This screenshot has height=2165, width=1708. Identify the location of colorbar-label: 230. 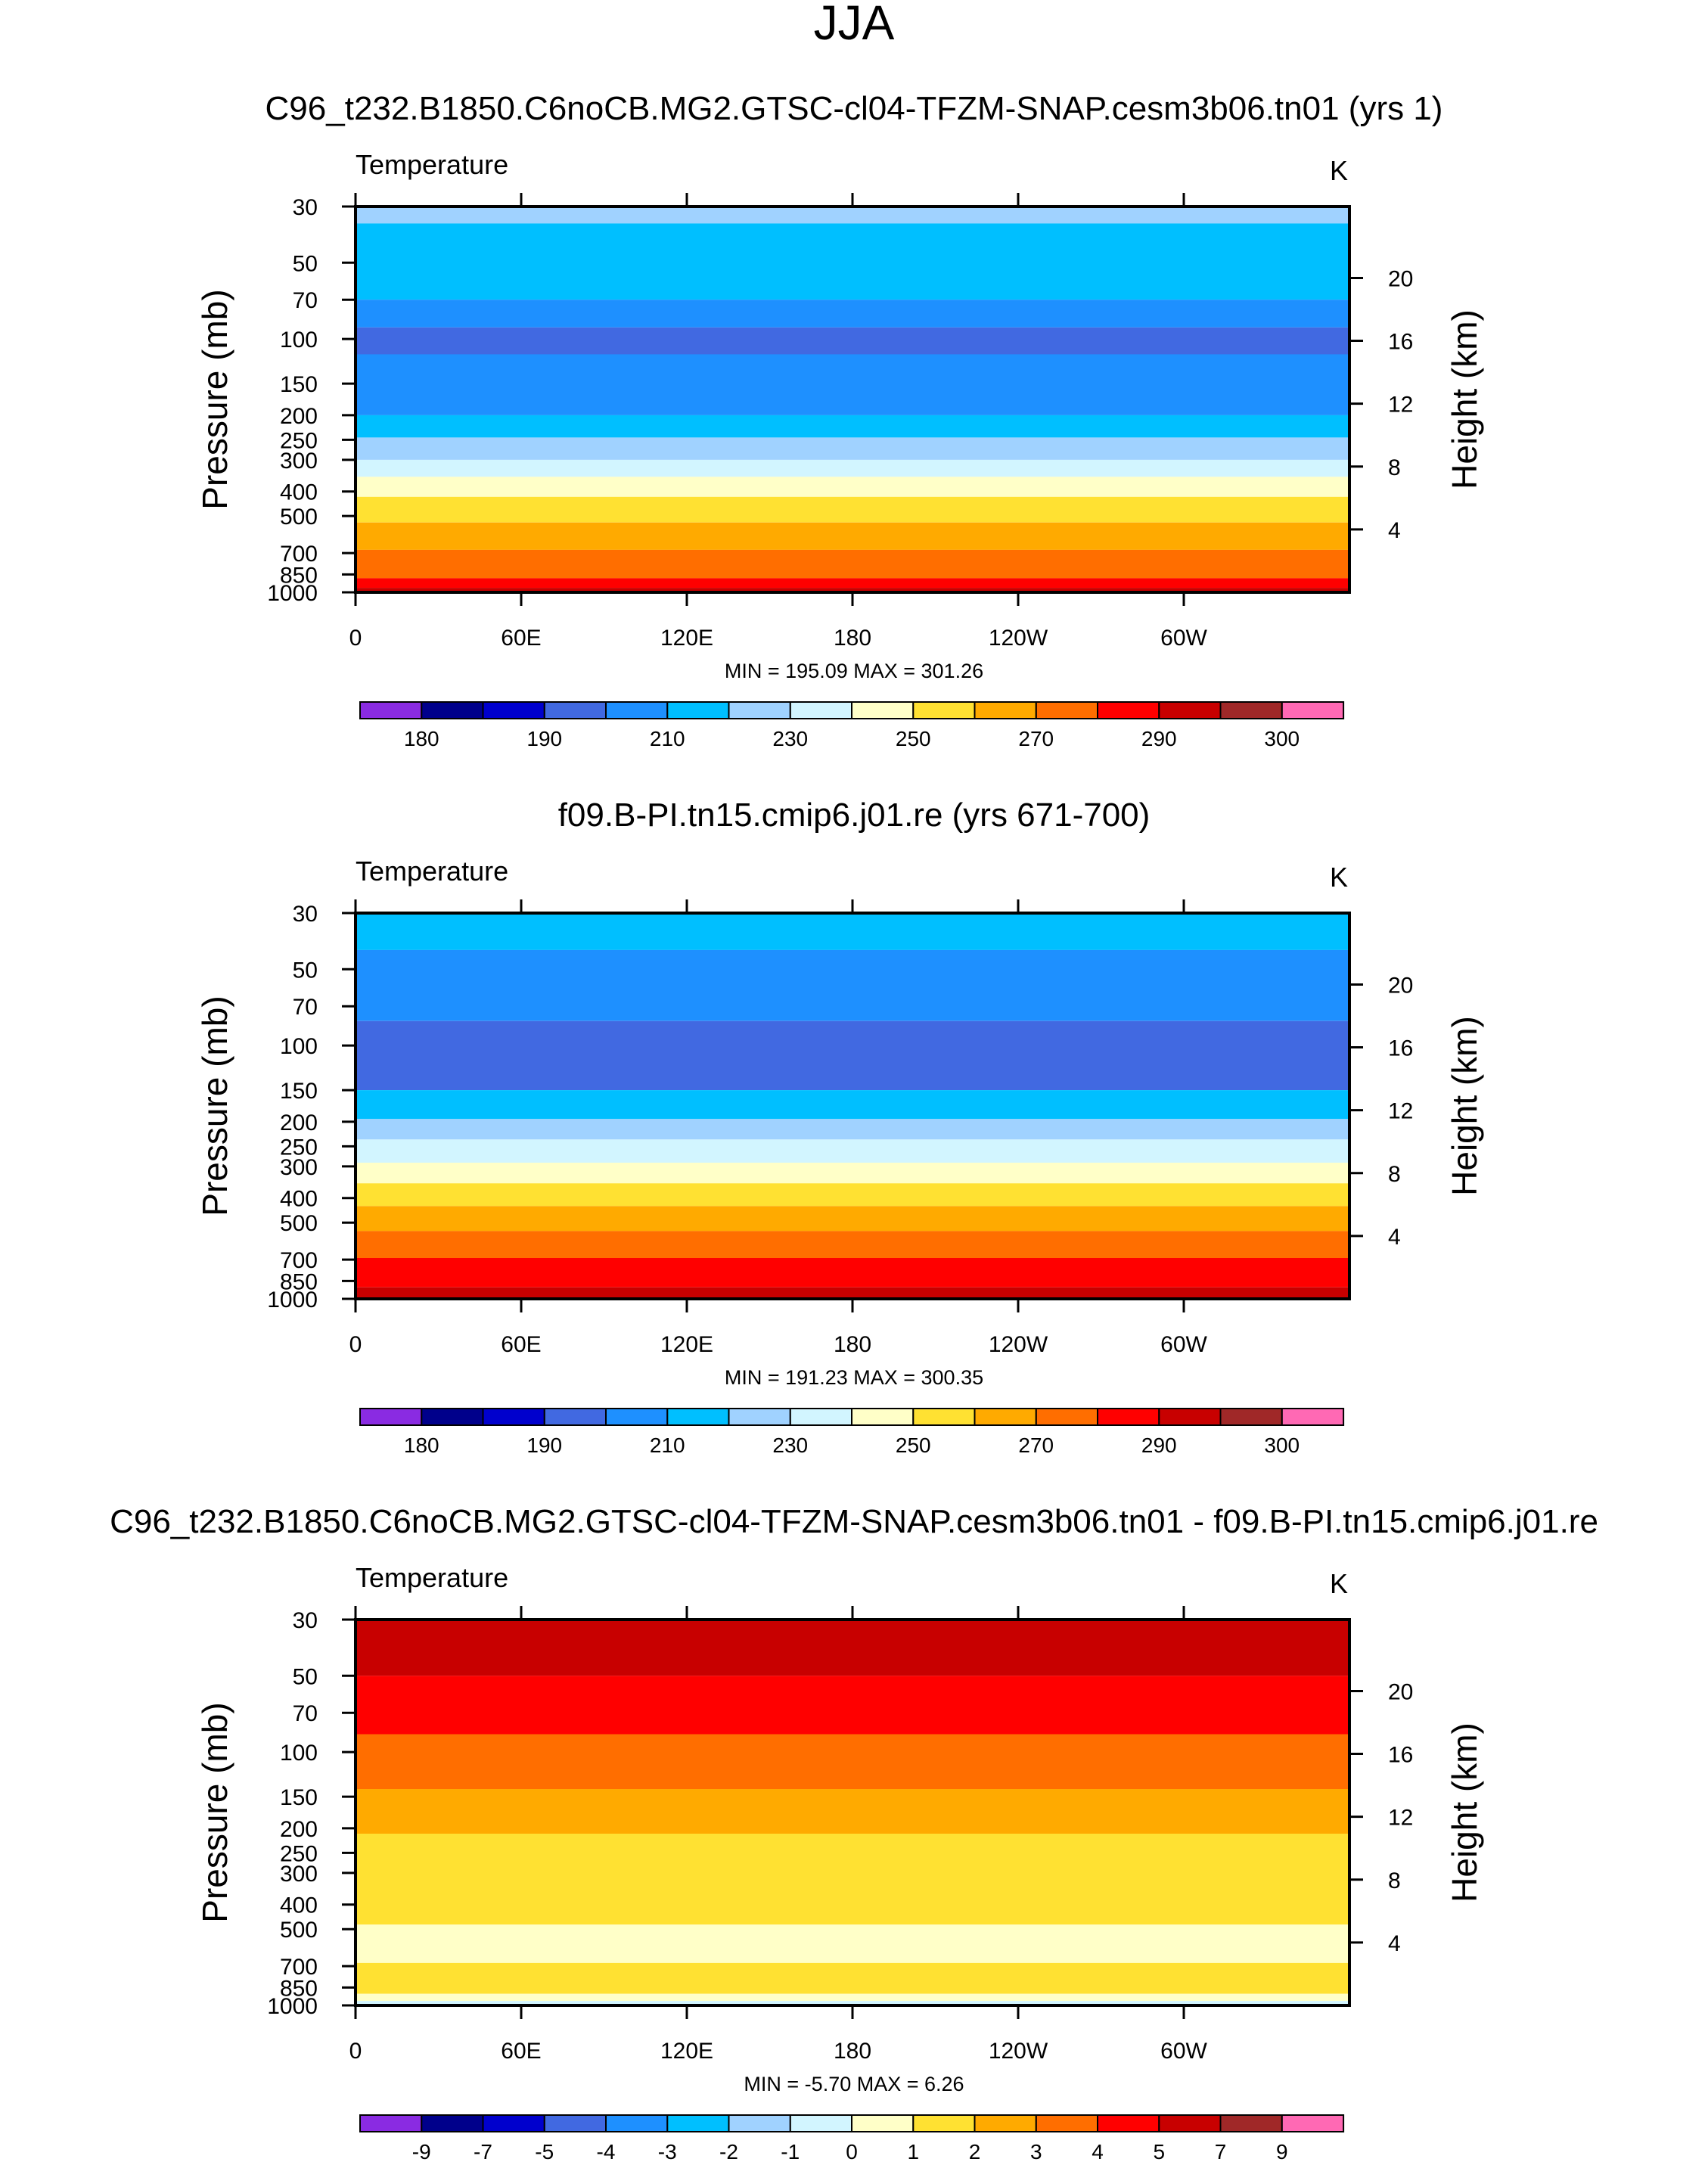
(790, 738).